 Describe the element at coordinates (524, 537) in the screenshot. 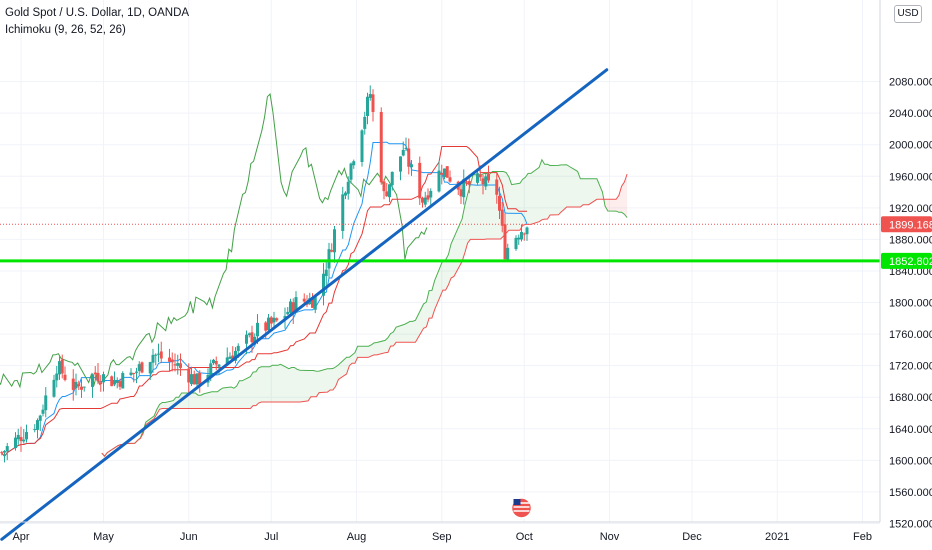

I see `time-tick-label: Oct` at that location.